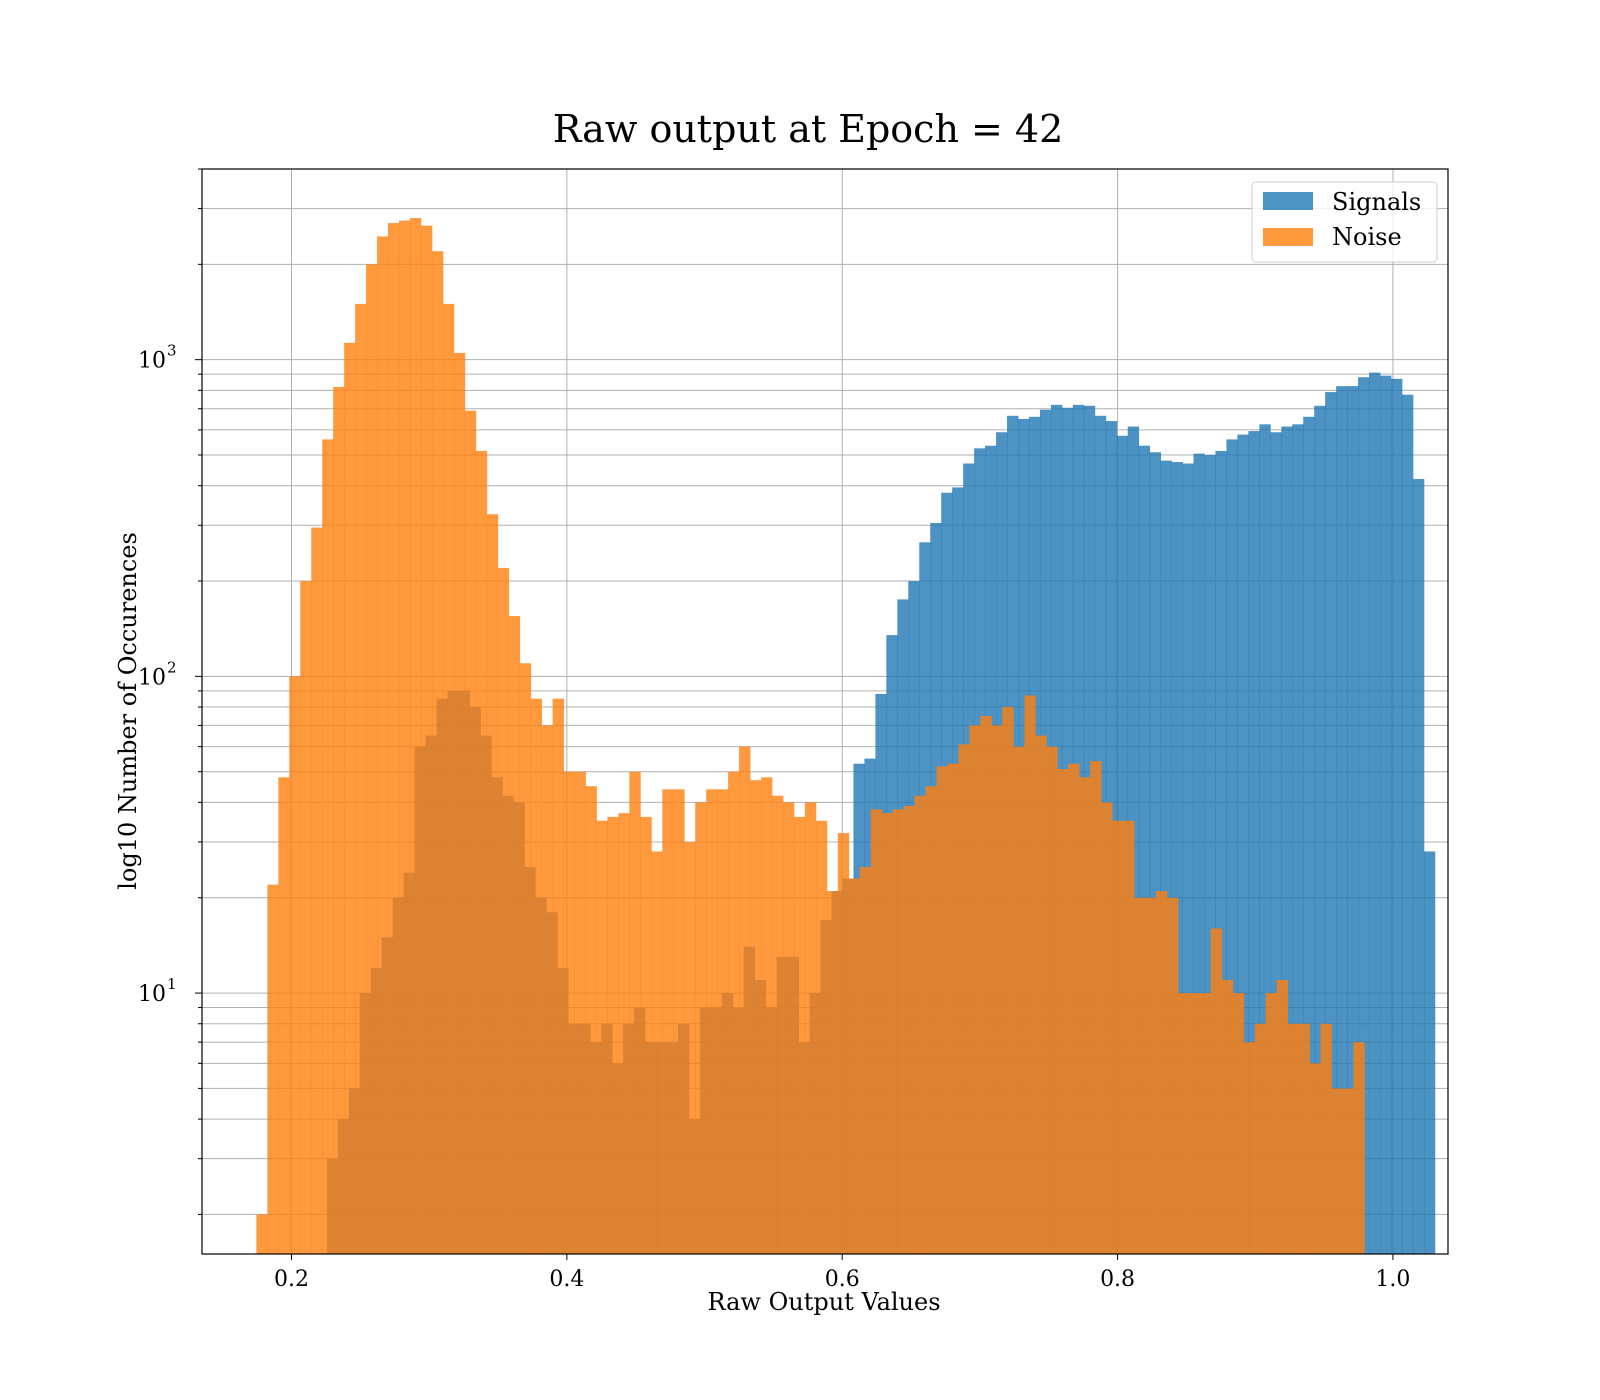 The height and width of the screenshot is (1400, 1600). What do you see at coordinates (566, 1279) in the screenshot?
I see `x-tick-label: 0.4` at bounding box center [566, 1279].